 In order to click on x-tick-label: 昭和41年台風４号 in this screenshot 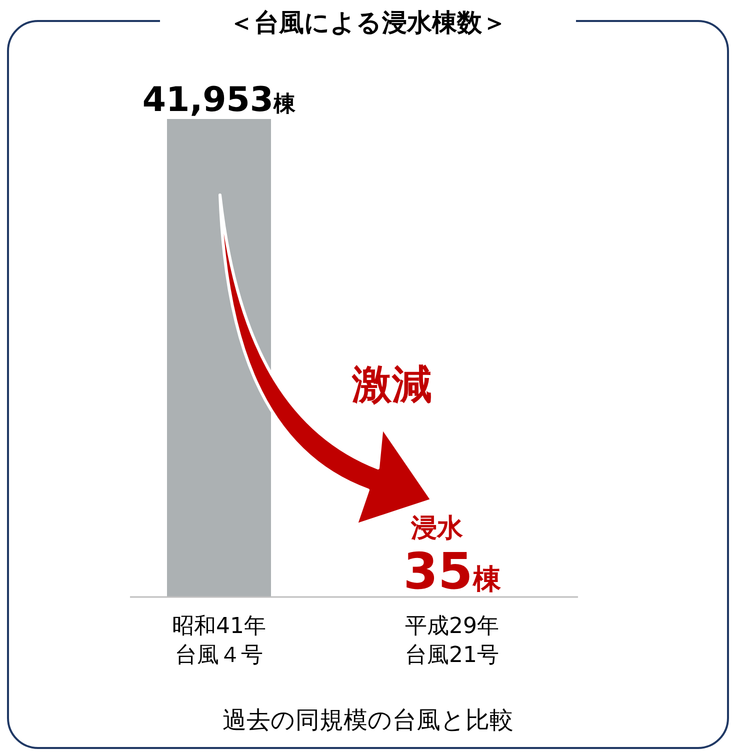, I will do `click(219, 641)`.